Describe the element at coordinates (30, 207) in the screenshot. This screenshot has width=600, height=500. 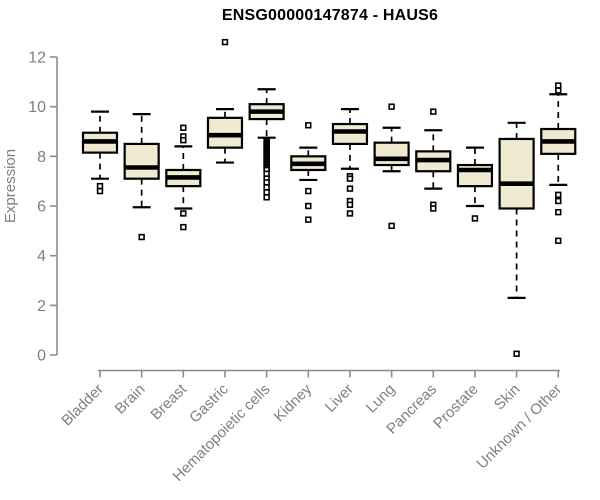
I see `y-axis: 0 2 4 6 8 10 12 Expression` at that location.